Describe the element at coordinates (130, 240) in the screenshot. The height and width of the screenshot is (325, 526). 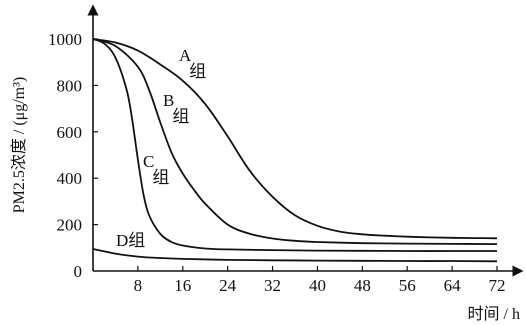
I see `series-label-4: D组` at that location.